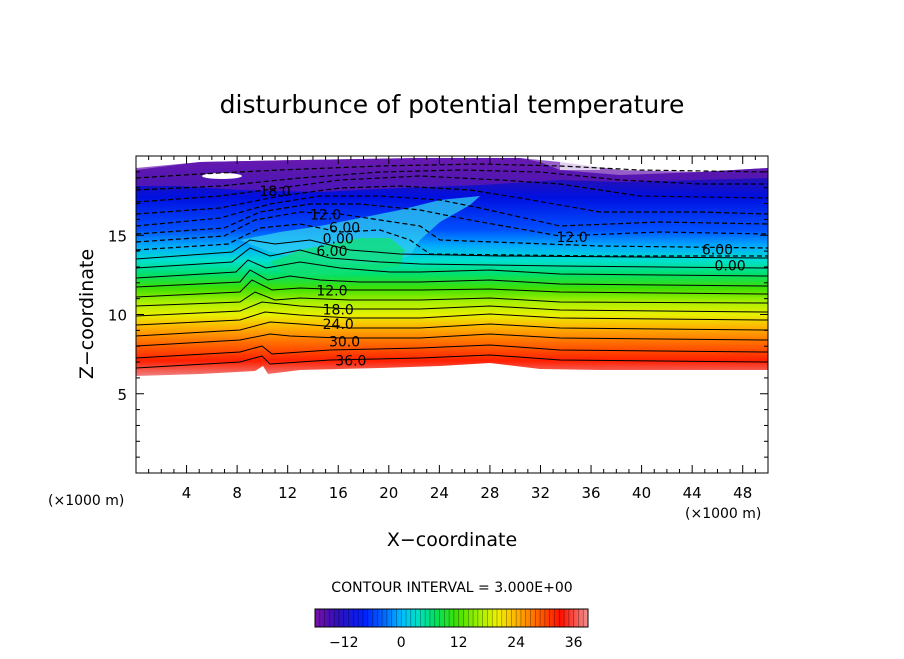 The height and width of the screenshot is (659, 904). I want to click on colorbar-labels: −12 0 12 24 36, so click(456, 643).